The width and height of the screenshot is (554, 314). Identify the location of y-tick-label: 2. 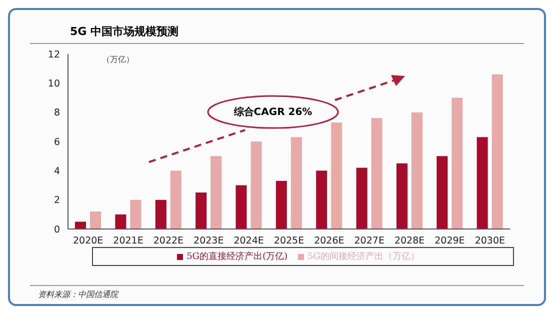
(57, 200).